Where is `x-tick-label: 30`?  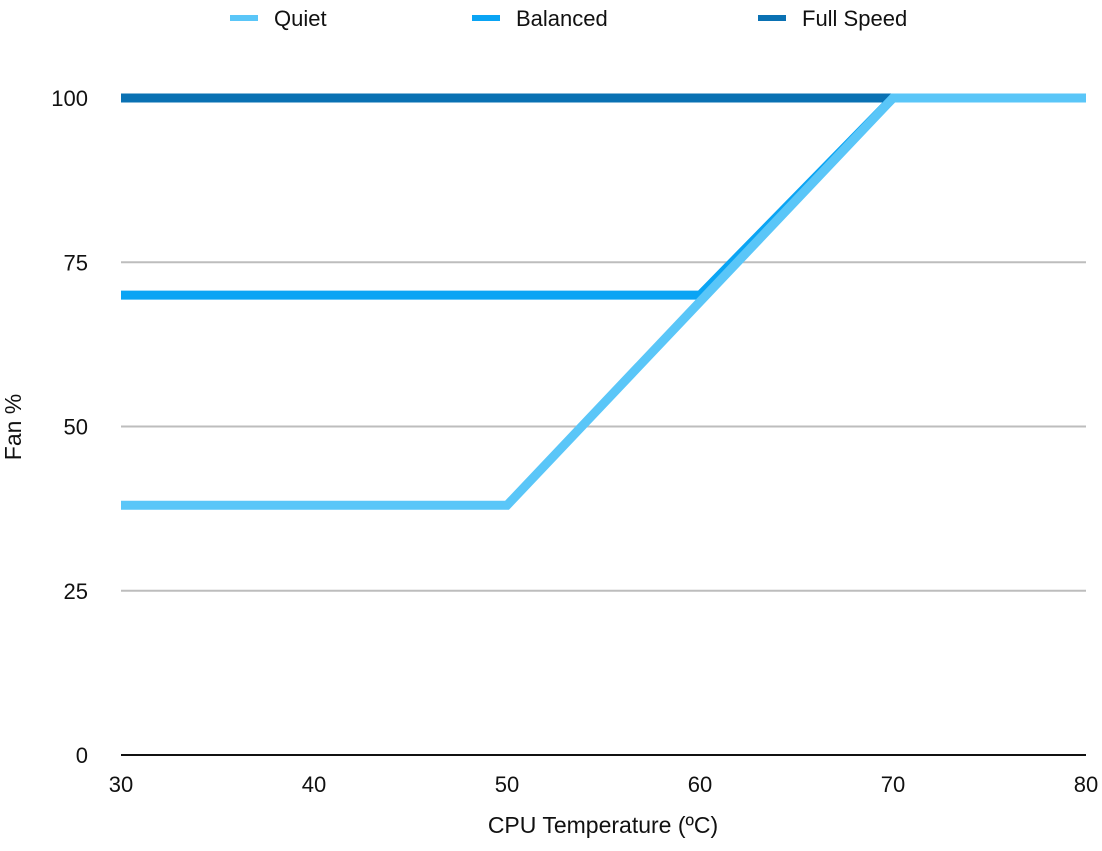 x-tick-label: 30 is located at coordinates (121, 784).